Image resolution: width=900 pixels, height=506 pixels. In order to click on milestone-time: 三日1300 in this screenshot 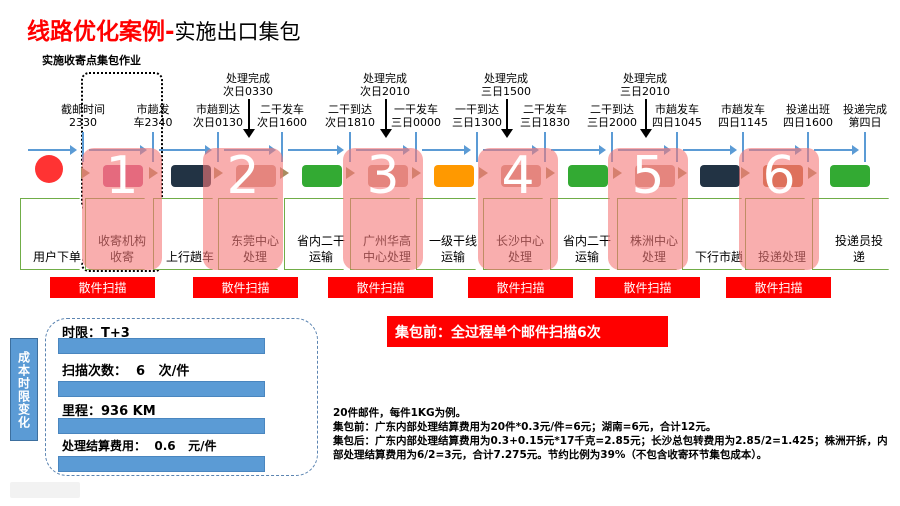, I will do `click(477, 122)`.